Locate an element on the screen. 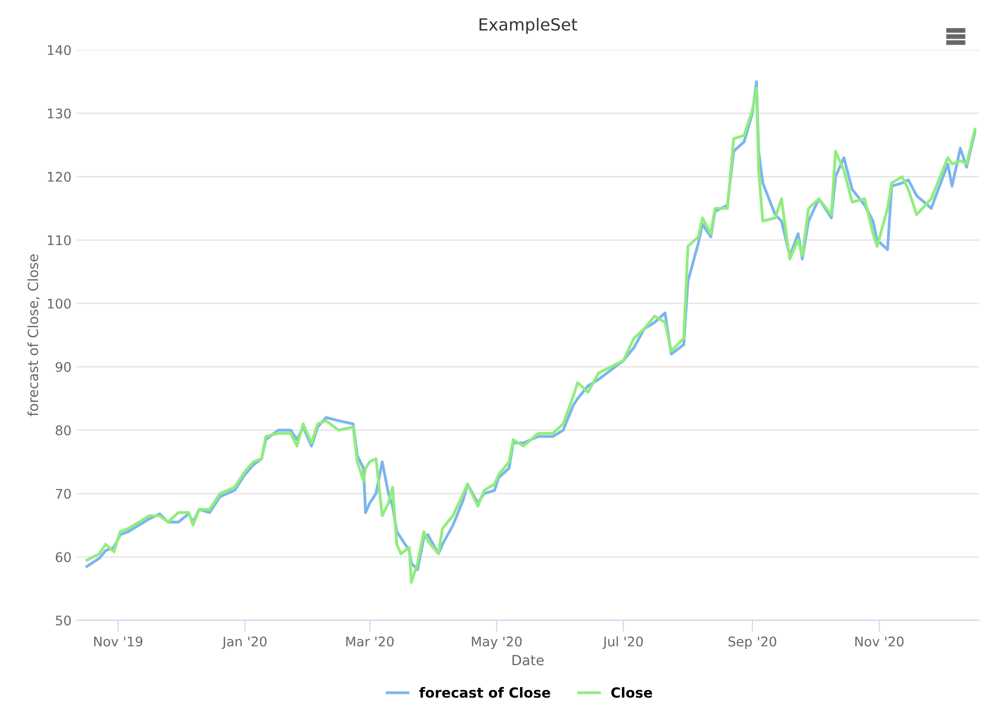  y-tick-label: 120 is located at coordinates (59, 177).